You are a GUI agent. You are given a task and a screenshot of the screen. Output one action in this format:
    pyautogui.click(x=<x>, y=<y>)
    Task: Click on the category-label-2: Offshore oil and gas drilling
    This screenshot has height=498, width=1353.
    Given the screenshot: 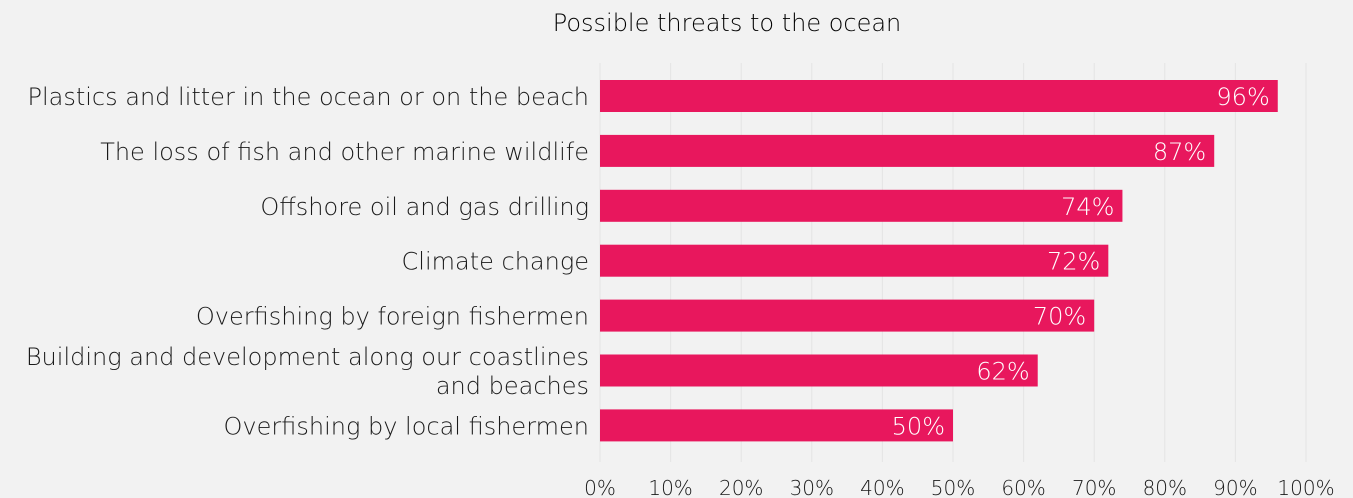 What is the action you would take?
    pyautogui.click(x=424, y=207)
    